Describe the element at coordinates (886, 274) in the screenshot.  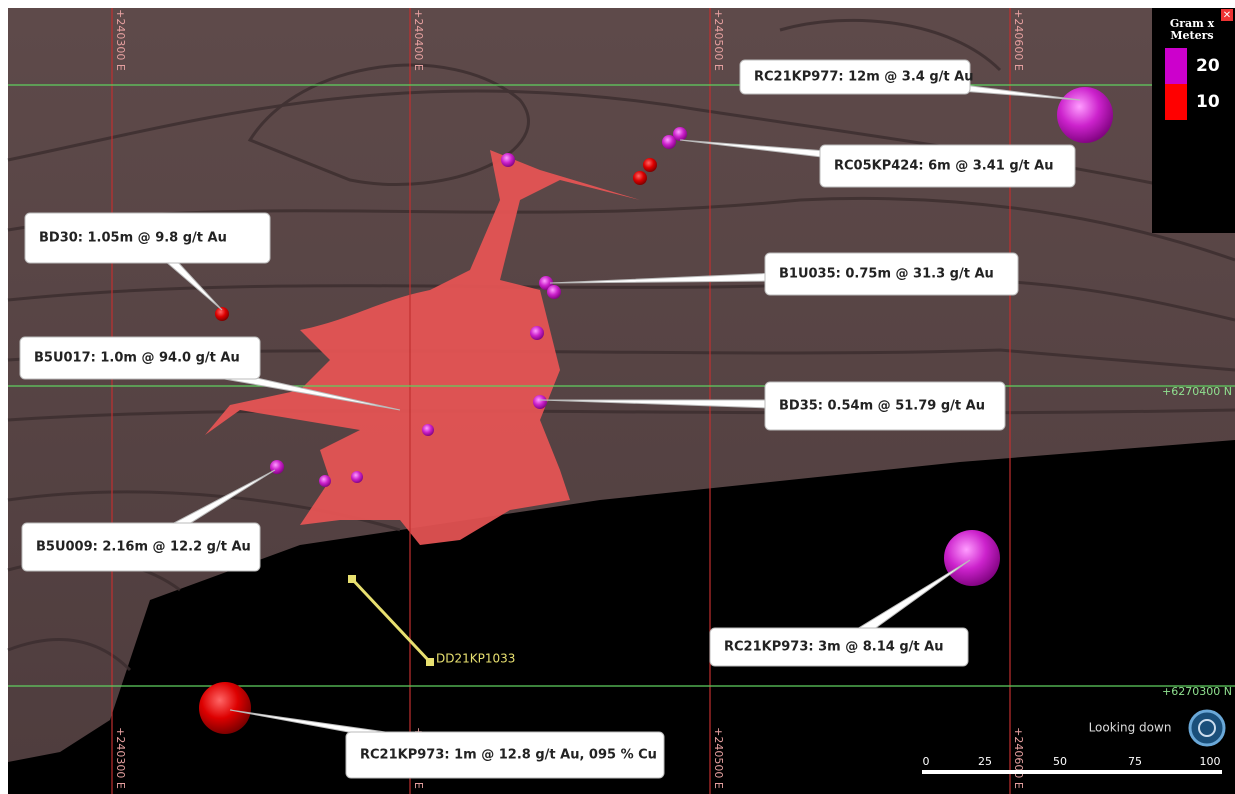
I see `callout-text: B1U035: 0.75m @ 31.3 g/t Au` at that location.